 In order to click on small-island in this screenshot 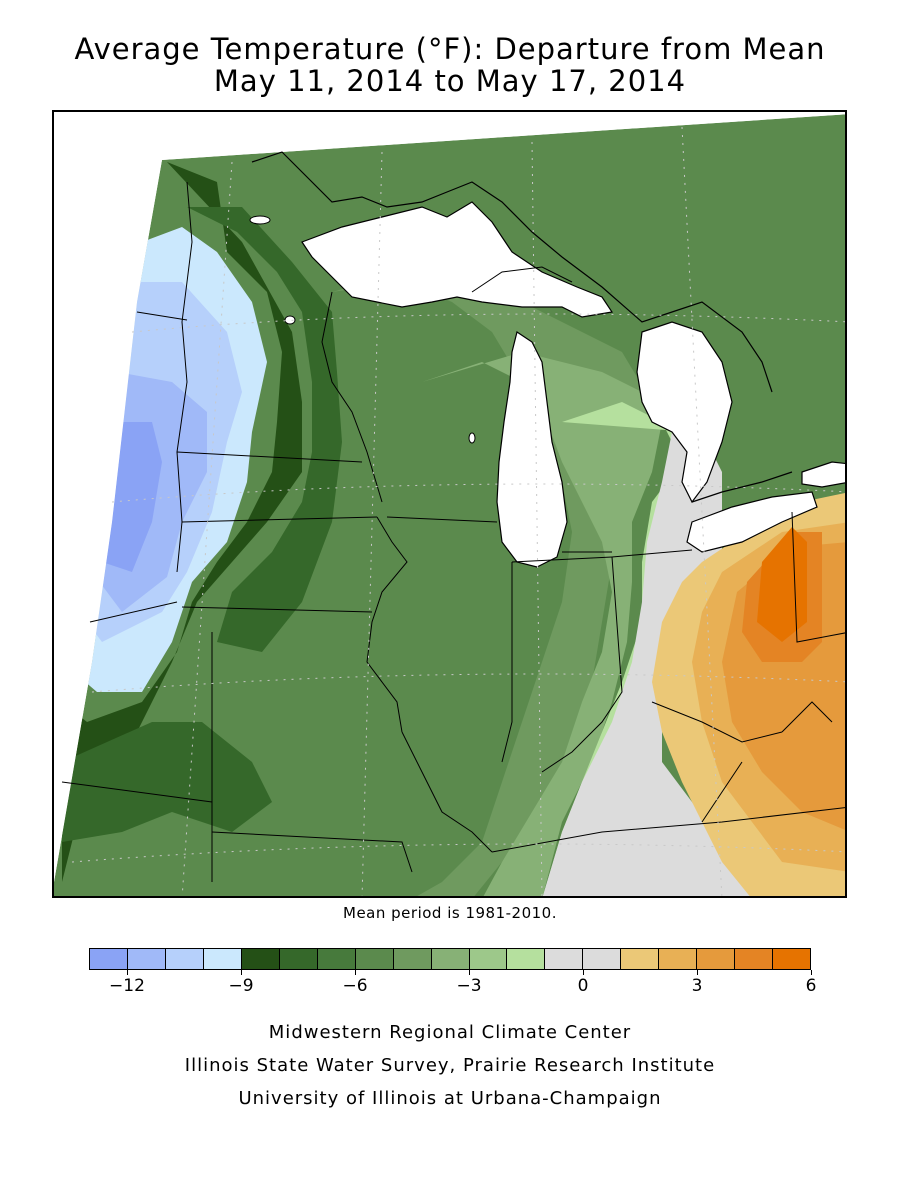, I will do `click(290, 320)`.